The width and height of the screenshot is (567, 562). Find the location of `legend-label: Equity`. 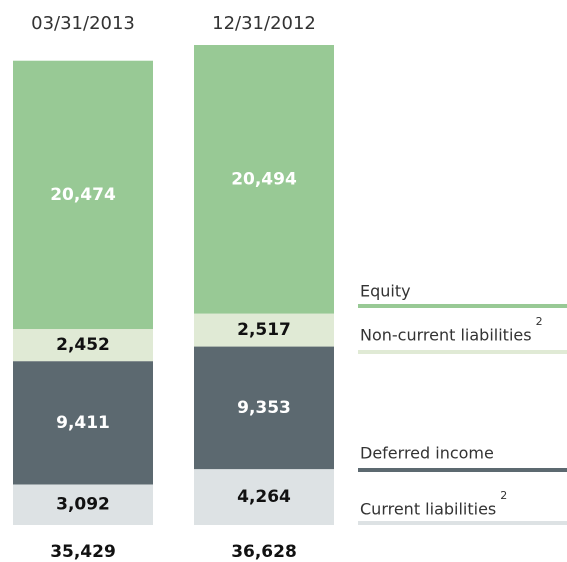

legend-label: Equity is located at coordinates (385, 291).